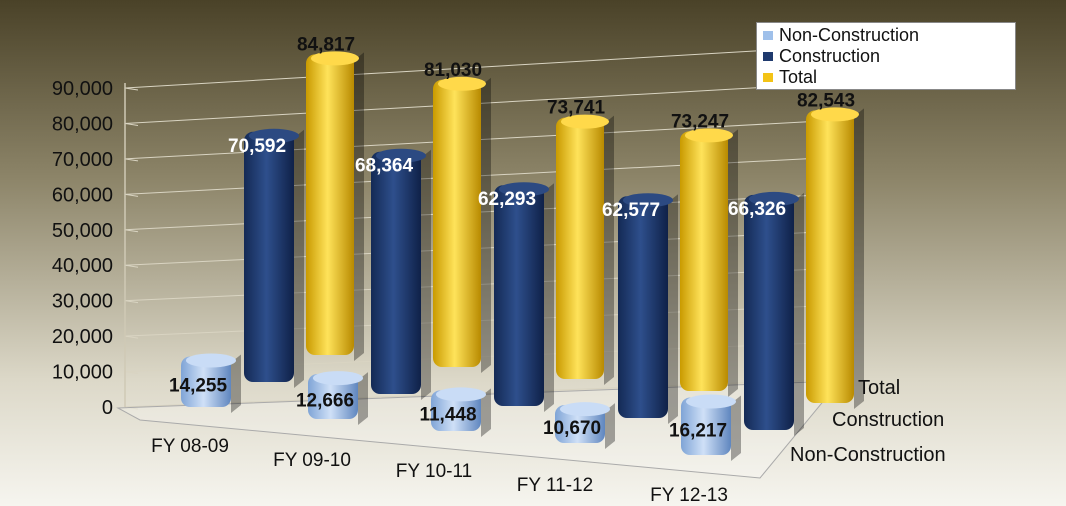 This screenshot has height=506, width=1066. I want to click on data-label-total: 81,030, so click(453, 70).